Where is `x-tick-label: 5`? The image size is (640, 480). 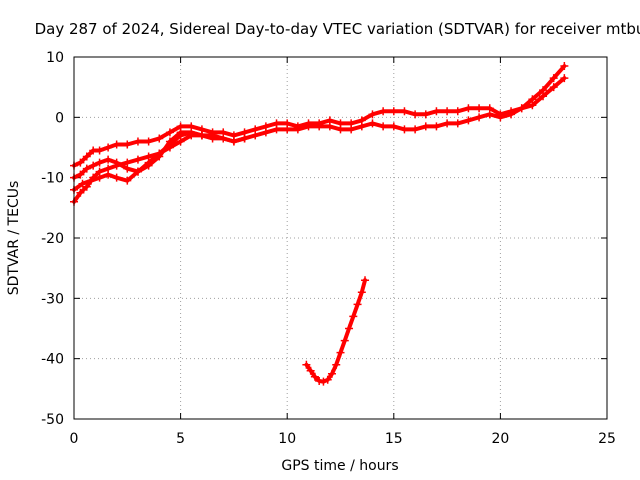 x-tick-label: 5 is located at coordinates (180, 439).